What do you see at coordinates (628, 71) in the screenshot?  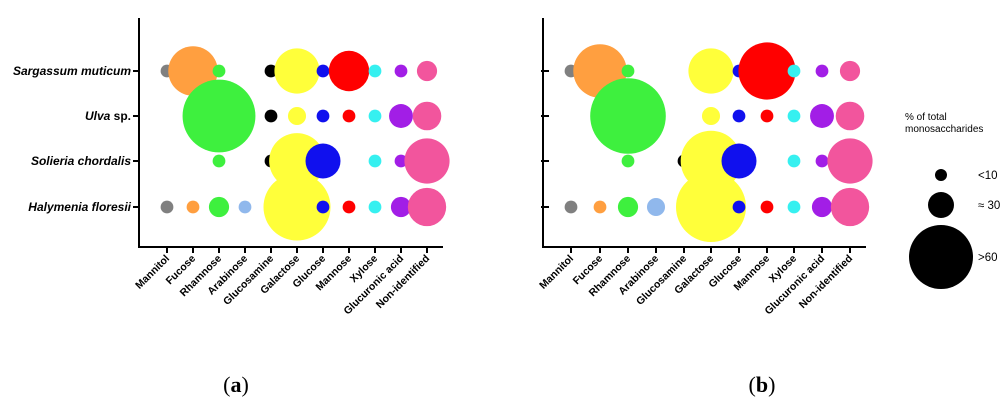 I see `panel-b-bubble-sargassum-muticum-rhamnose` at bounding box center [628, 71].